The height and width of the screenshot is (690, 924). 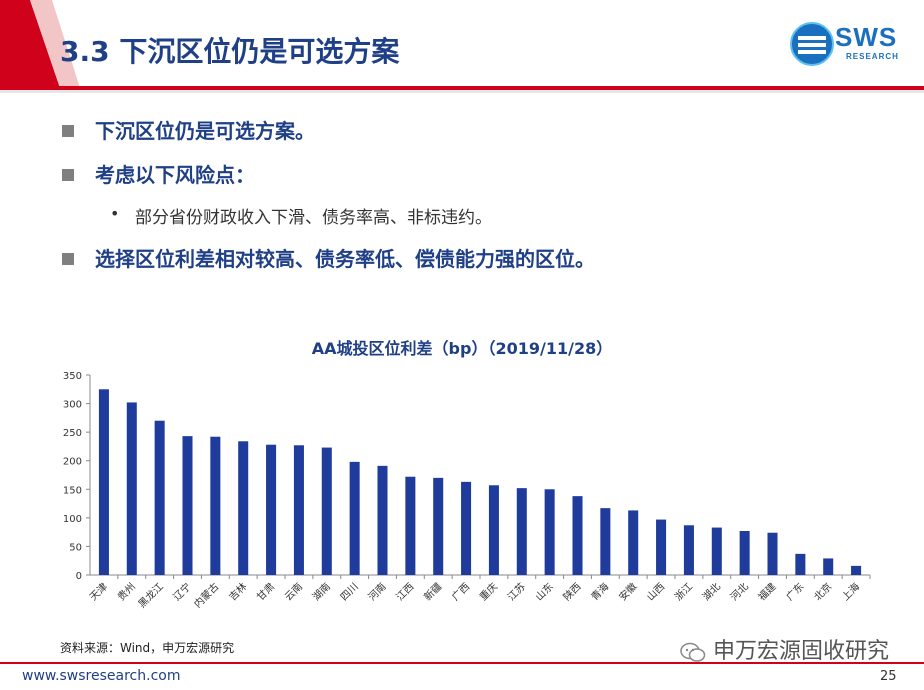 I want to click on x-tick-label: 山西, so click(x=656, y=592).